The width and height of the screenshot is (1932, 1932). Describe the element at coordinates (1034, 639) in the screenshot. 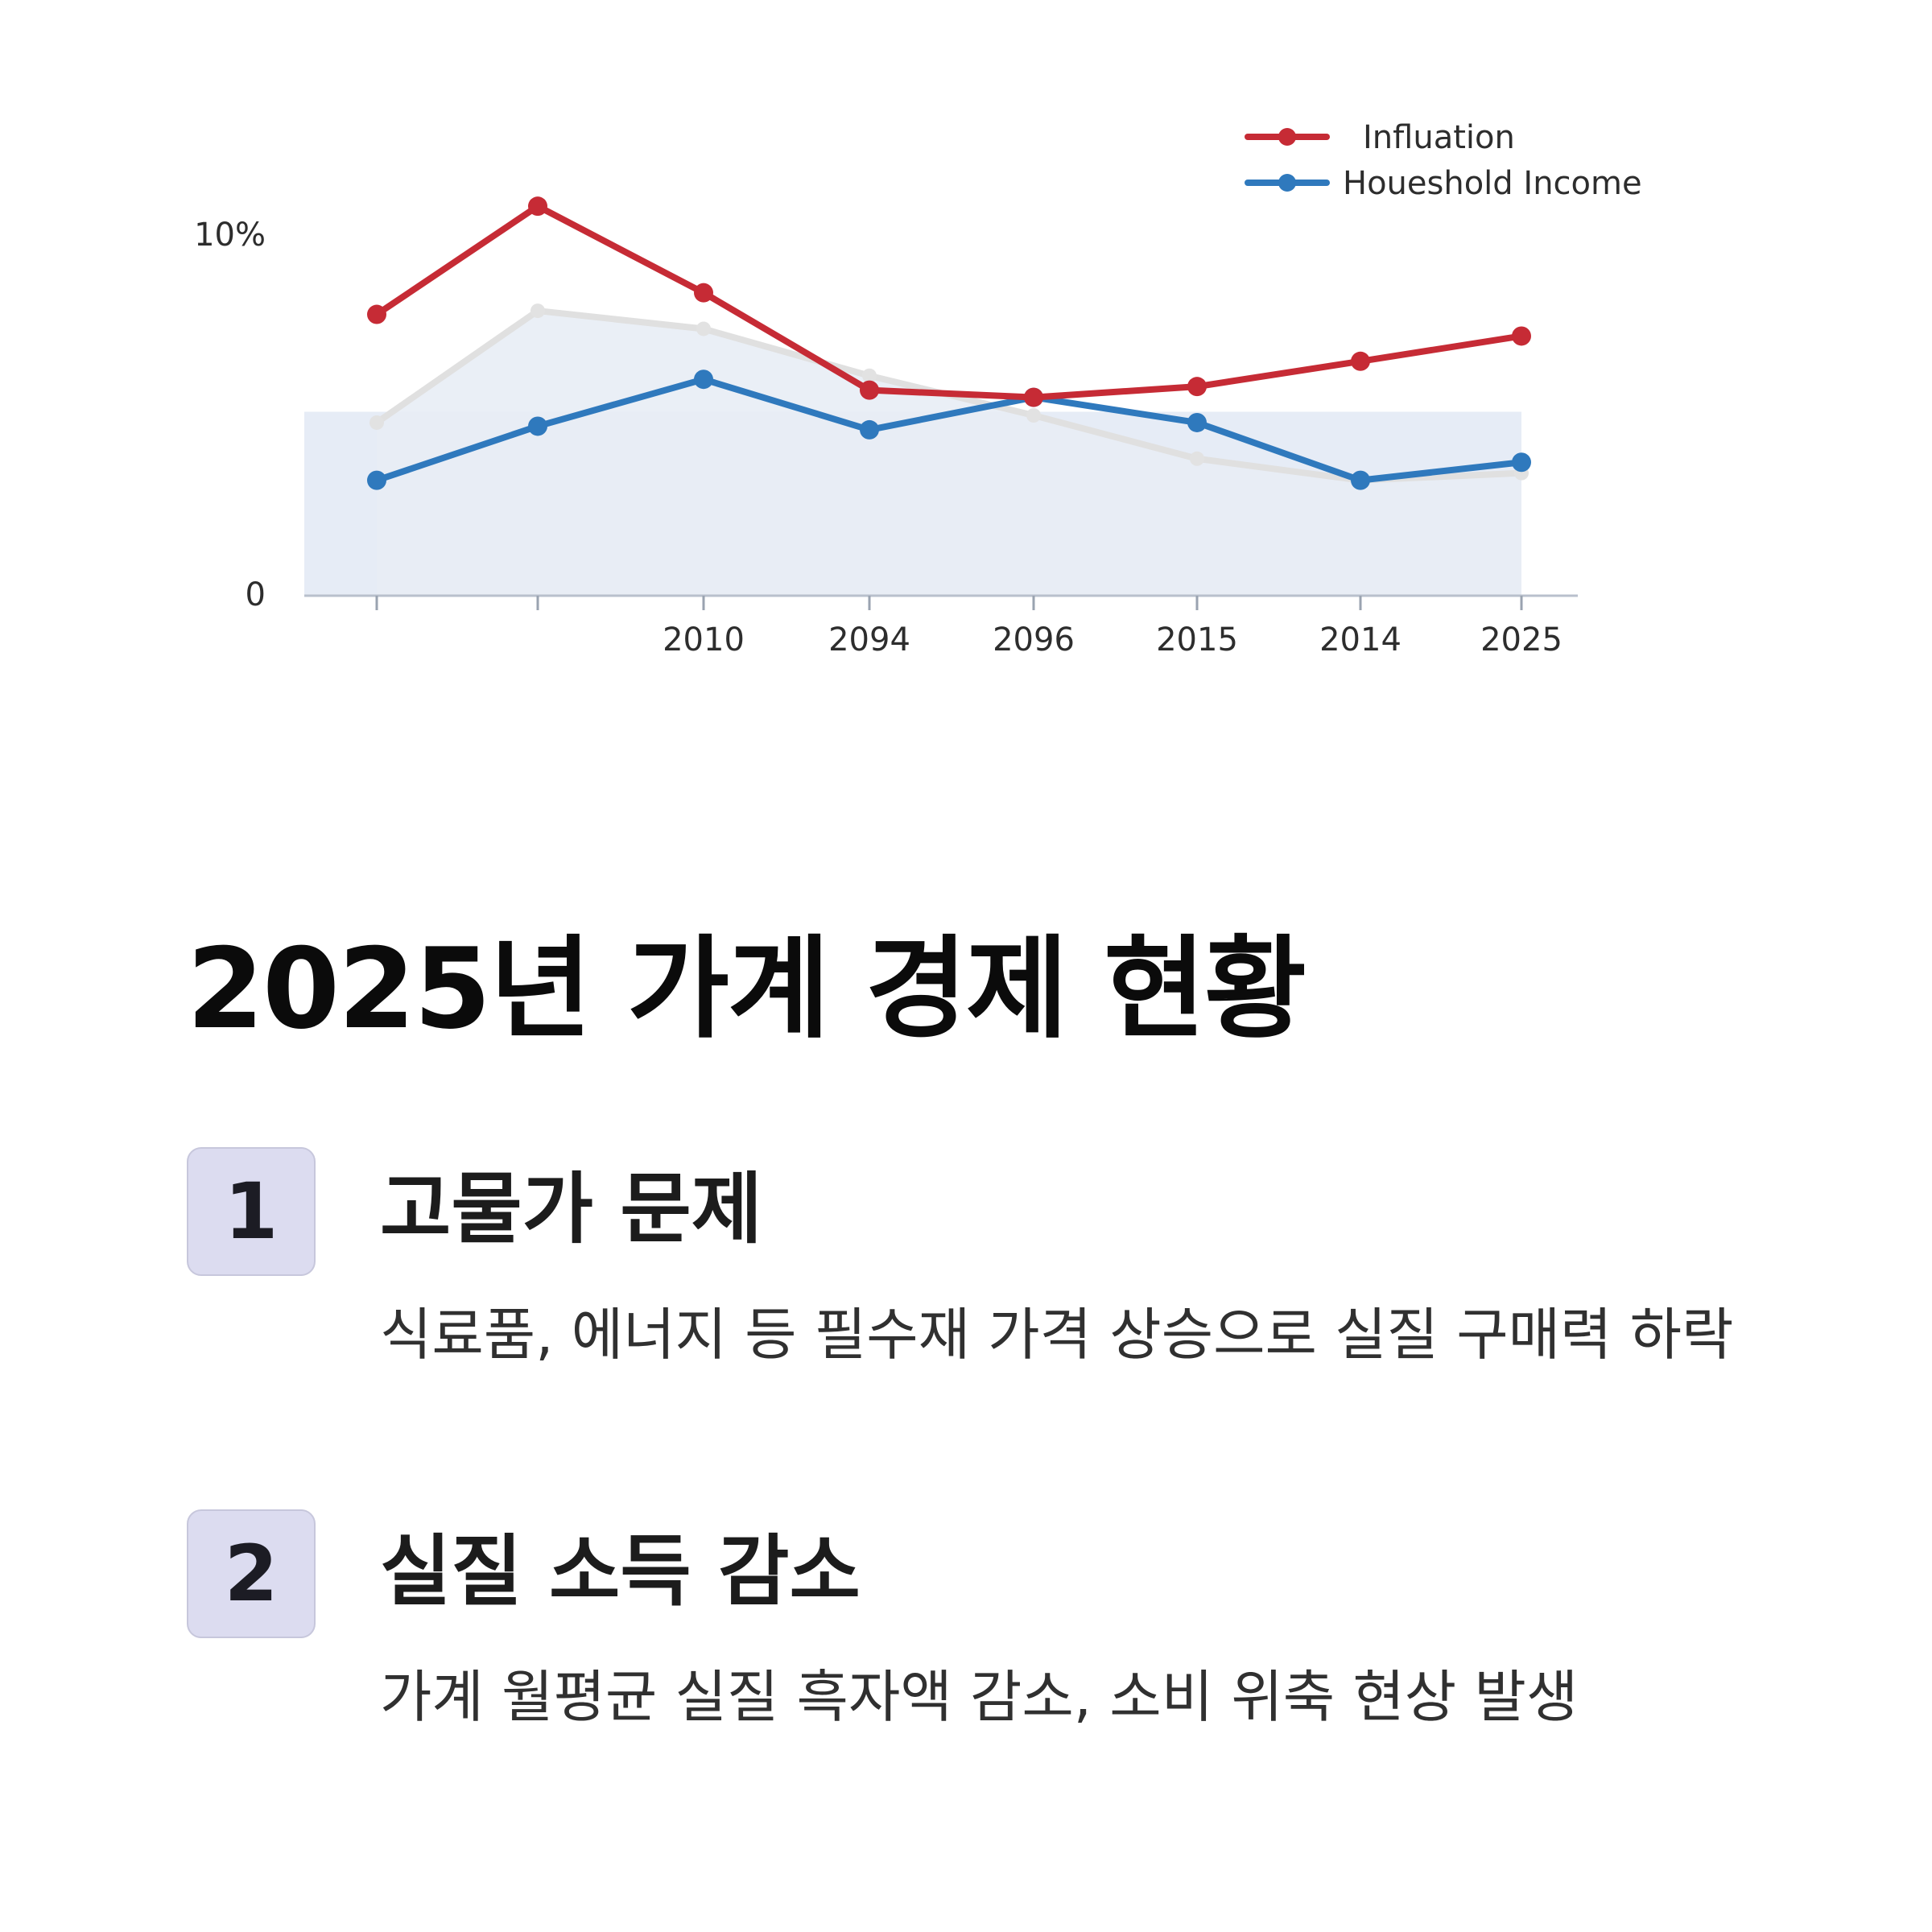

I see `x-tick-label: 2096` at that location.